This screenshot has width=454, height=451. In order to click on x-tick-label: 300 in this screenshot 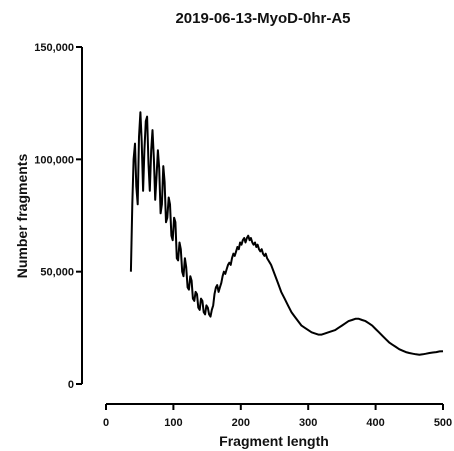, I will do `click(308, 423)`.